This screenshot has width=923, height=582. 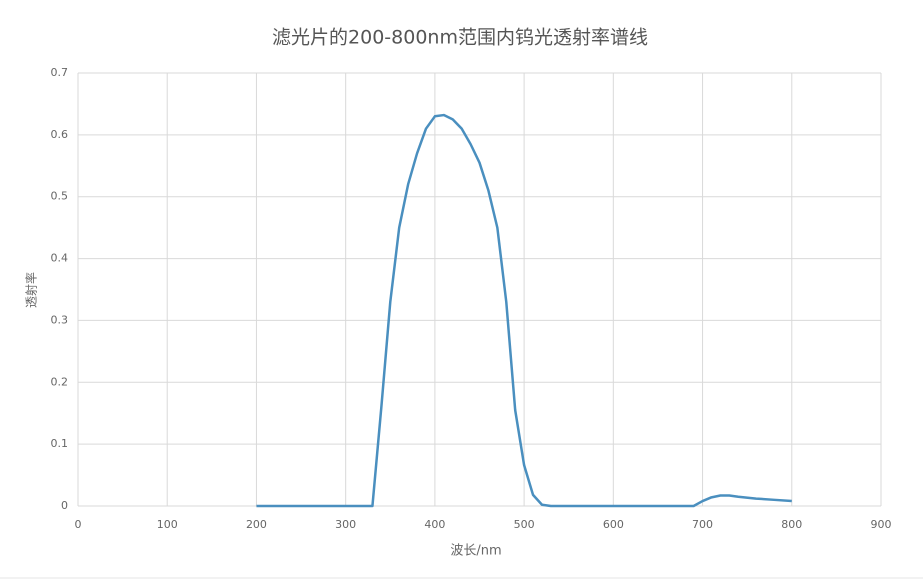 I want to click on x-tick-label: 400, so click(x=434, y=524).